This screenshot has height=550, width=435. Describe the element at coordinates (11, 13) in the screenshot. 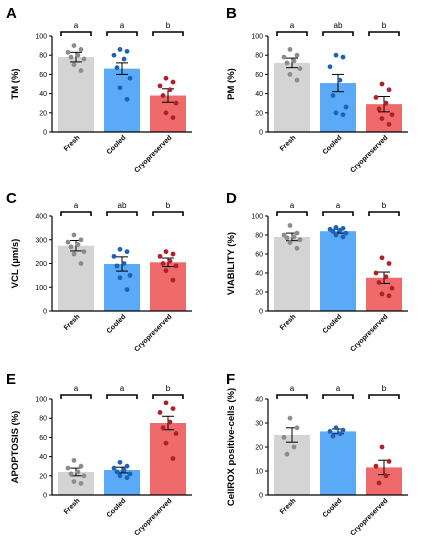

I see `panel-letter: A` at that location.